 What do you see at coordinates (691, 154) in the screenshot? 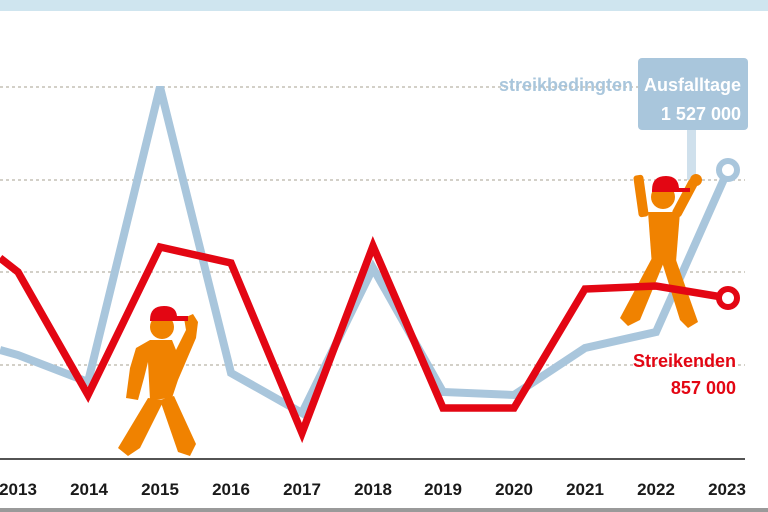
I see `legend-pointer-stick` at bounding box center [691, 154].